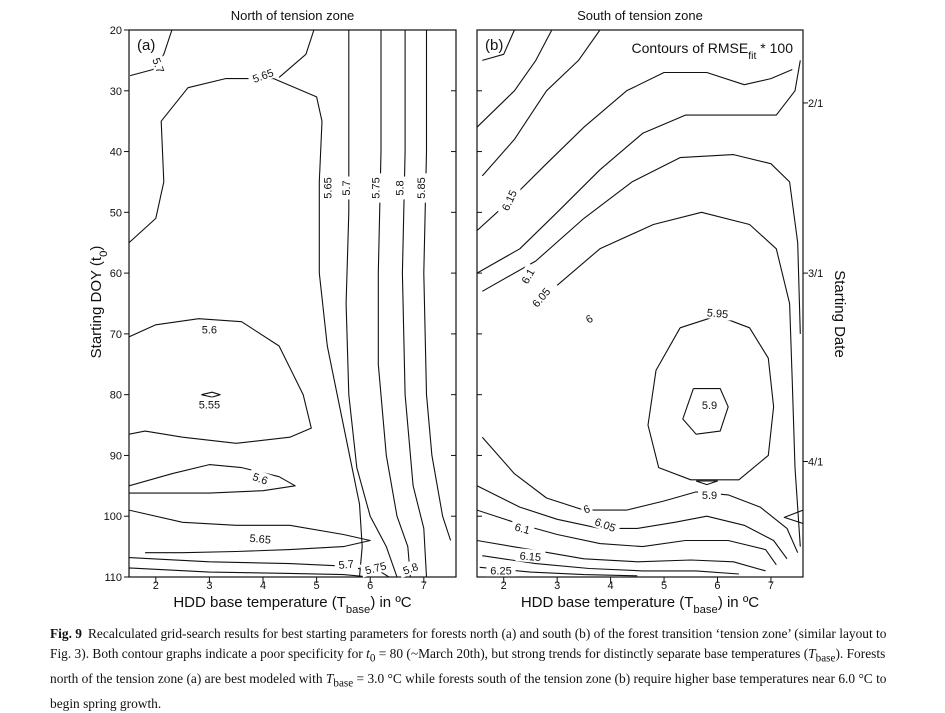 The height and width of the screenshot is (713, 945). What do you see at coordinates (116, 456) in the screenshot?
I see `y-tick-label: 90` at bounding box center [116, 456].